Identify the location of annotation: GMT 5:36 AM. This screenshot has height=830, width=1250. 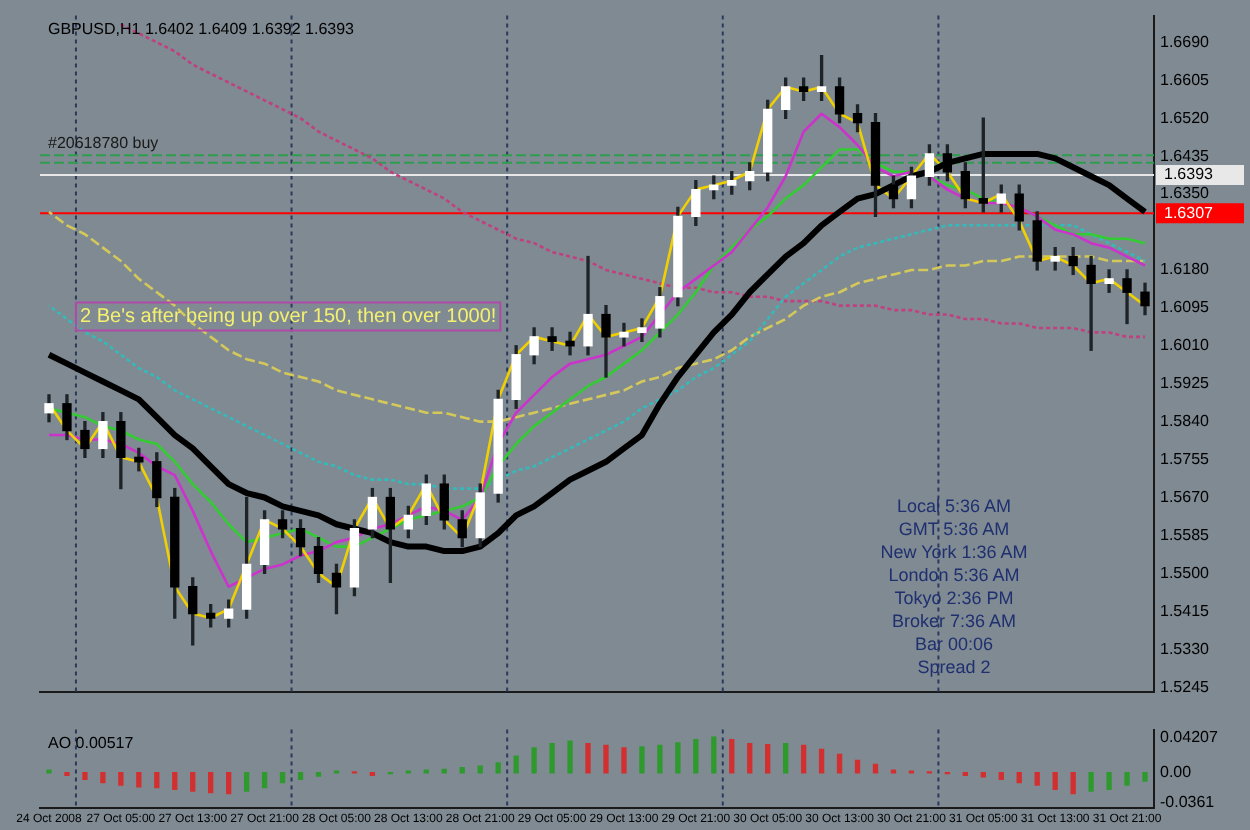
(954, 528).